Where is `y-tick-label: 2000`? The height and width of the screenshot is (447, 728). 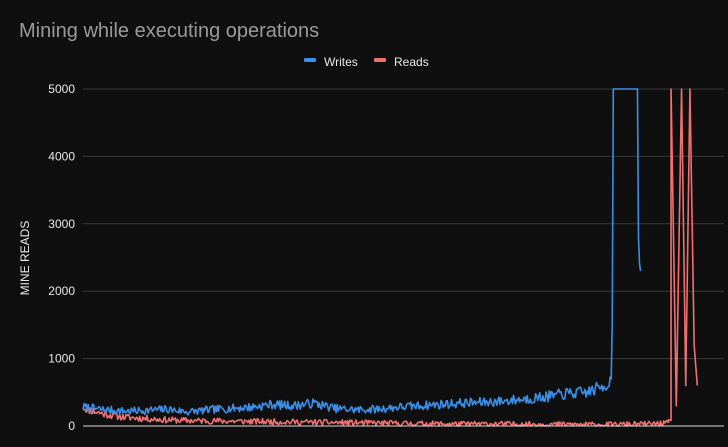
y-tick-label: 2000 is located at coordinates (61, 291).